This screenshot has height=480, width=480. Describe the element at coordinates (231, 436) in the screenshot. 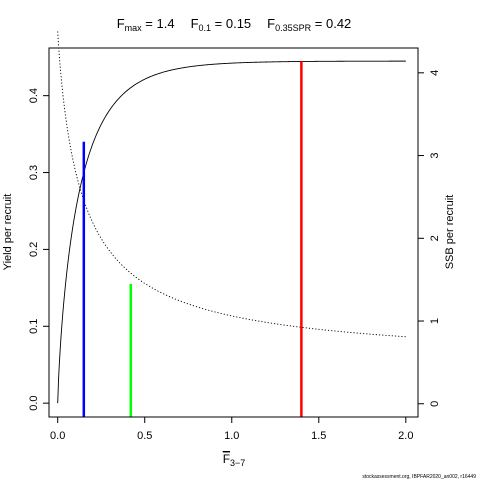

I see `x-tick-label: 1.0` at that location.